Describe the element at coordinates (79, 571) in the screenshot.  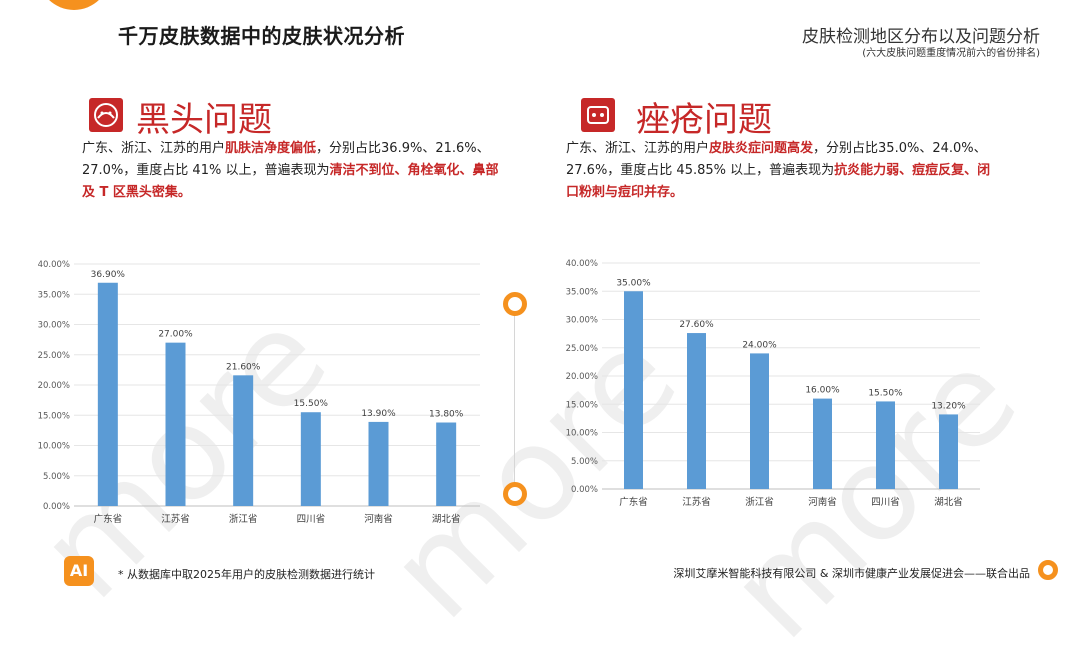
I see `company-logo: AI` at that location.